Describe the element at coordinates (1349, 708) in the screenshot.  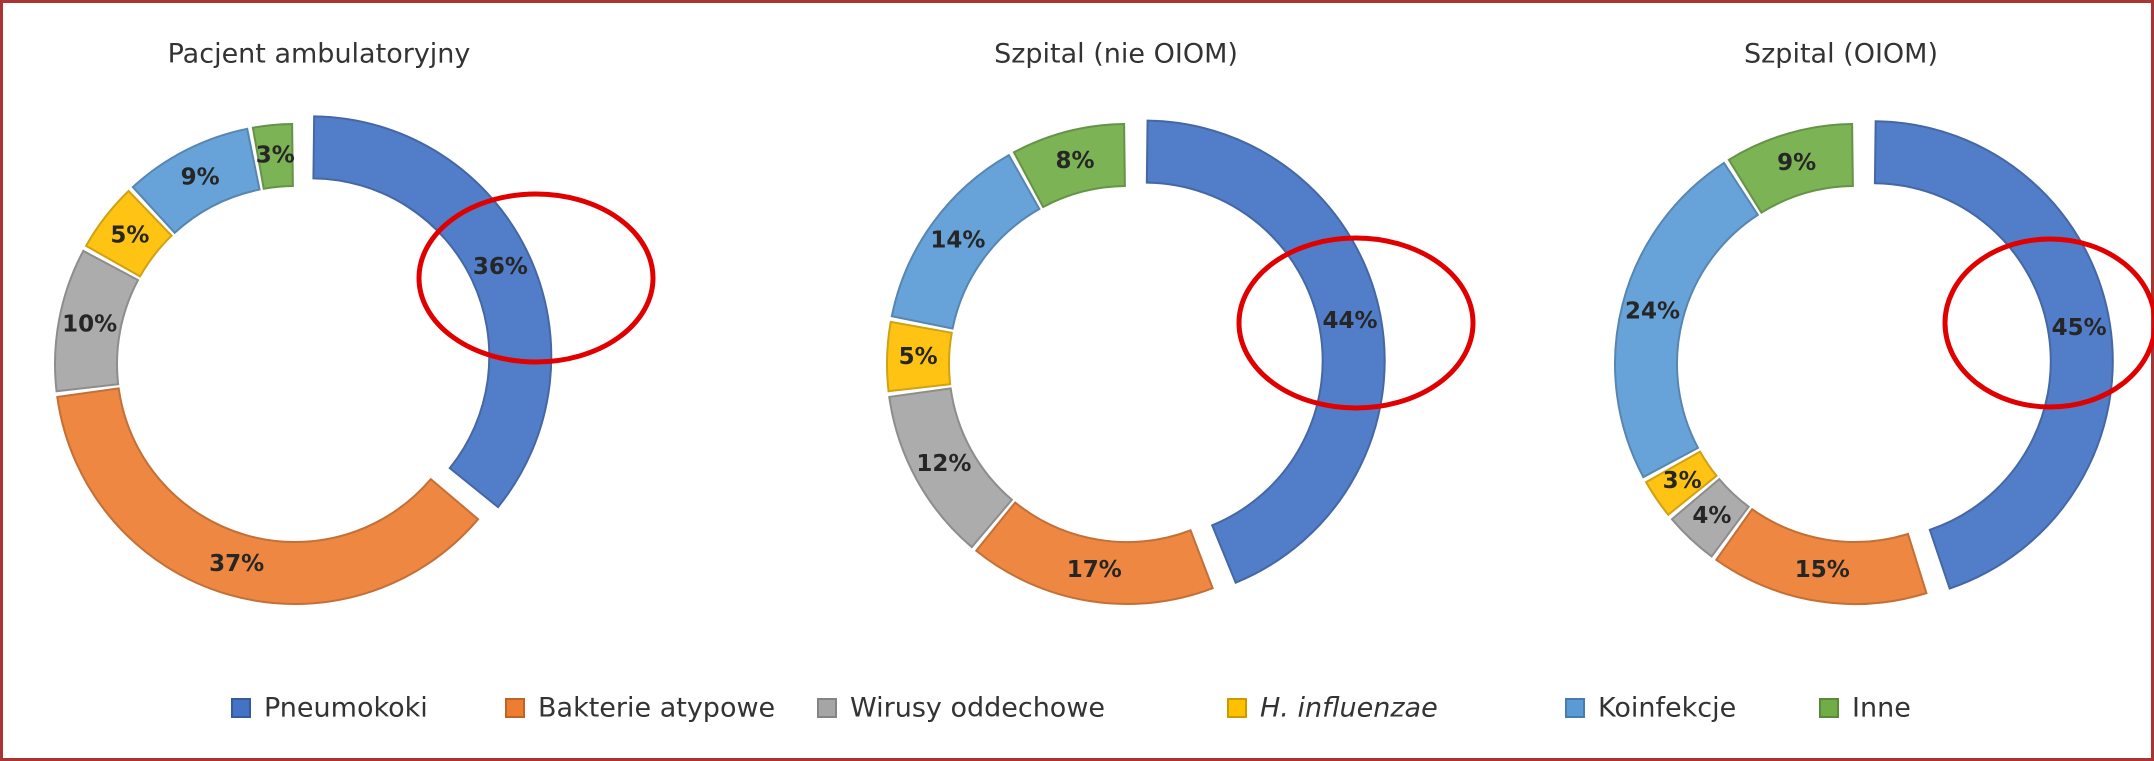
I see `legend-label: H. influenzae` at that location.